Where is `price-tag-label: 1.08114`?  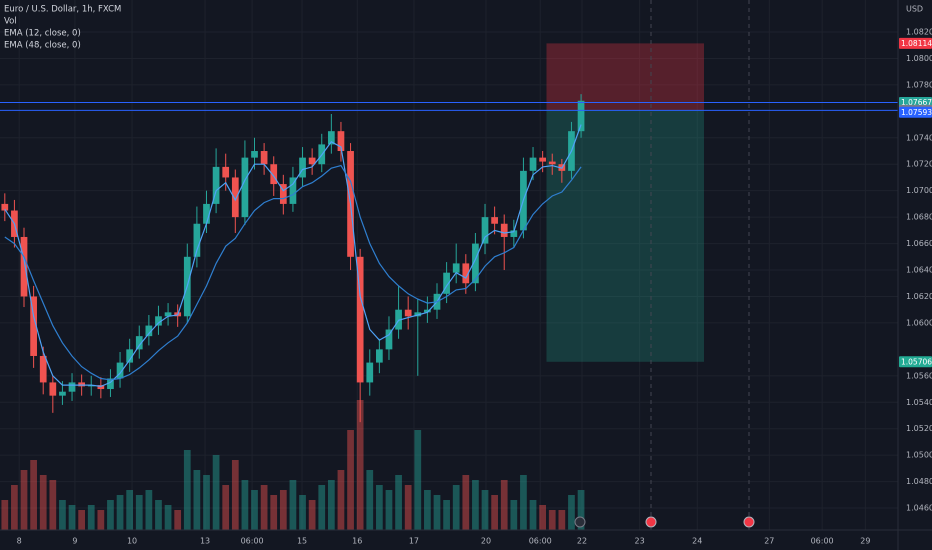 price-tag-label: 1.08114 is located at coordinates (916, 43).